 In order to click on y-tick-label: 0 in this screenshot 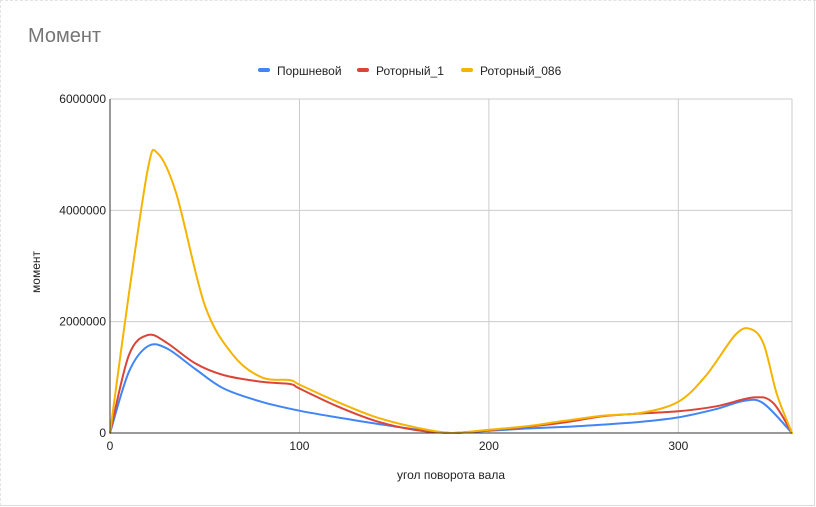, I will do `click(102, 433)`.